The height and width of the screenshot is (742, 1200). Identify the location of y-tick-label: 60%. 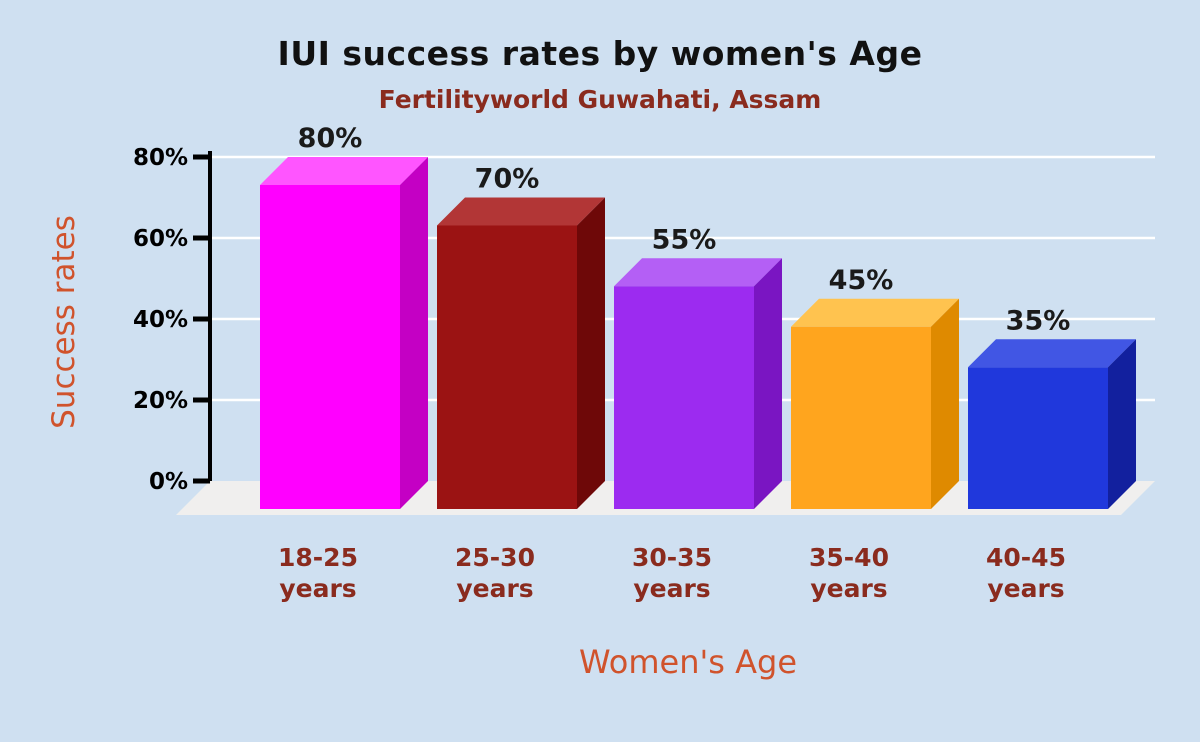
(160, 239).